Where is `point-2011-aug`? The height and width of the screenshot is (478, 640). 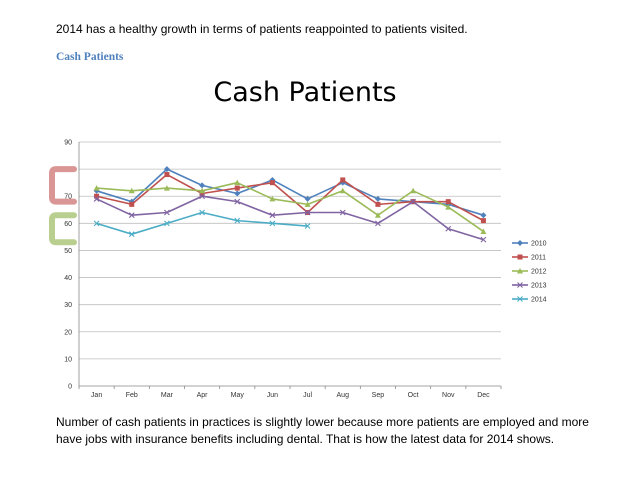 point-2011-aug is located at coordinates (343, 180).